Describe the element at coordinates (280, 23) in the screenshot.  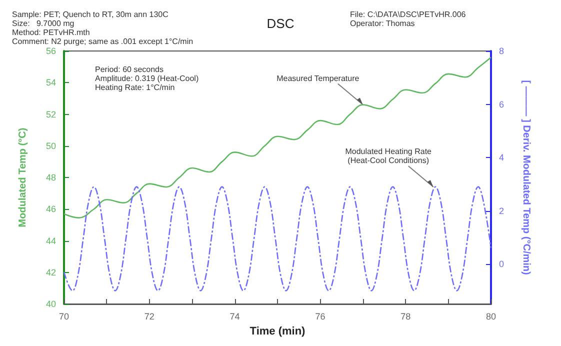
I see `chart-title: DSC` at that location.